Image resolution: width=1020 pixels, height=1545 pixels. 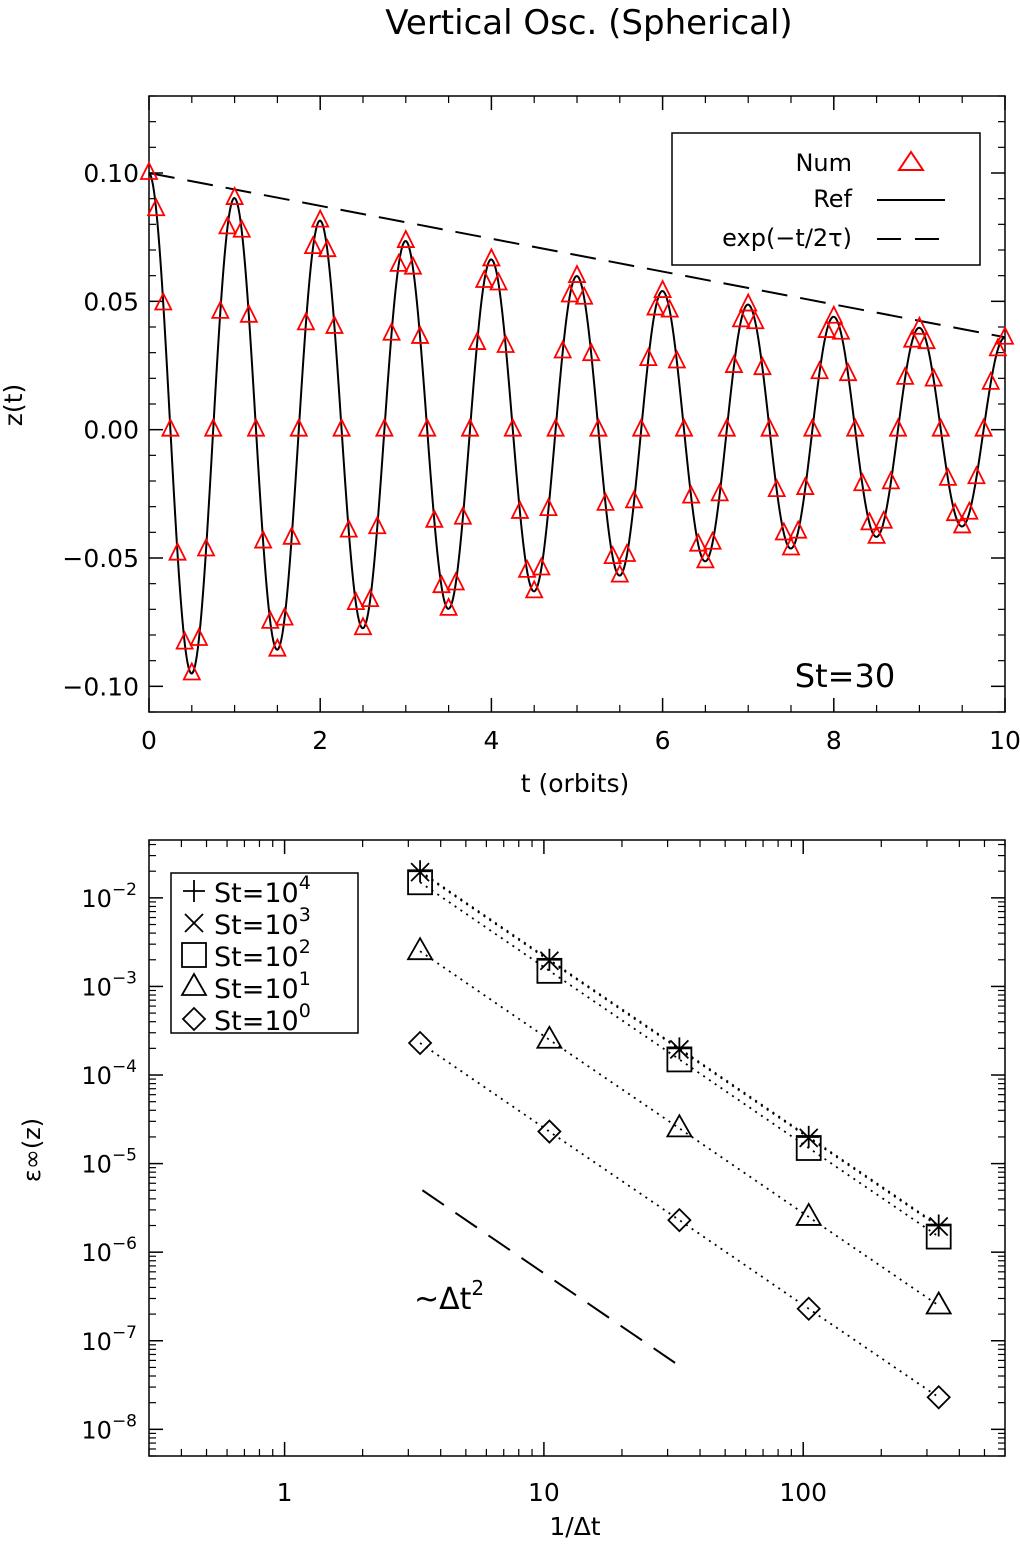 I want to click on y-tick-exponent: −2, so click(x=124, y=890).